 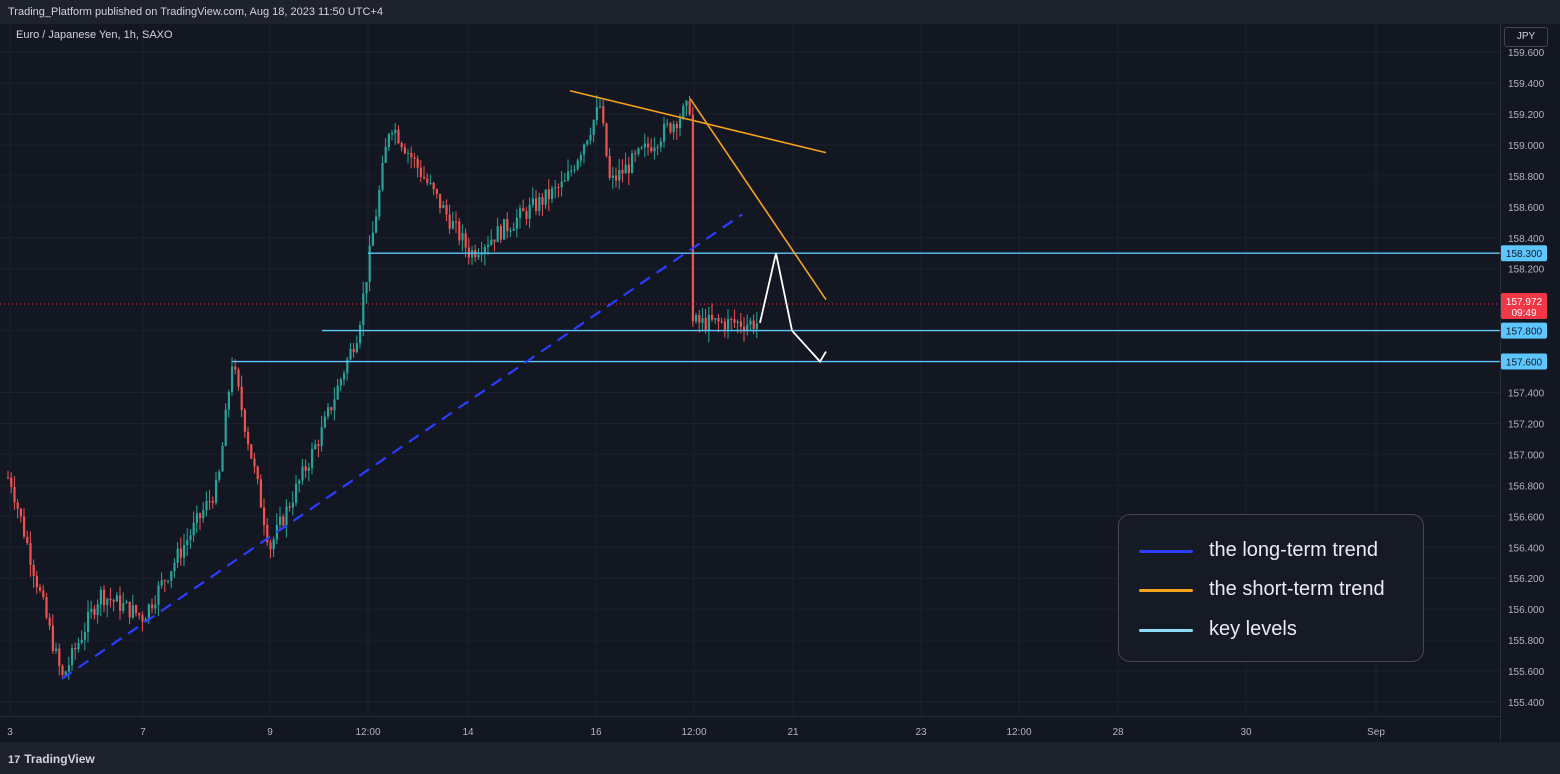 I want to click on tradingview-logo: 17 TradingView, so click(x=51, y=759).